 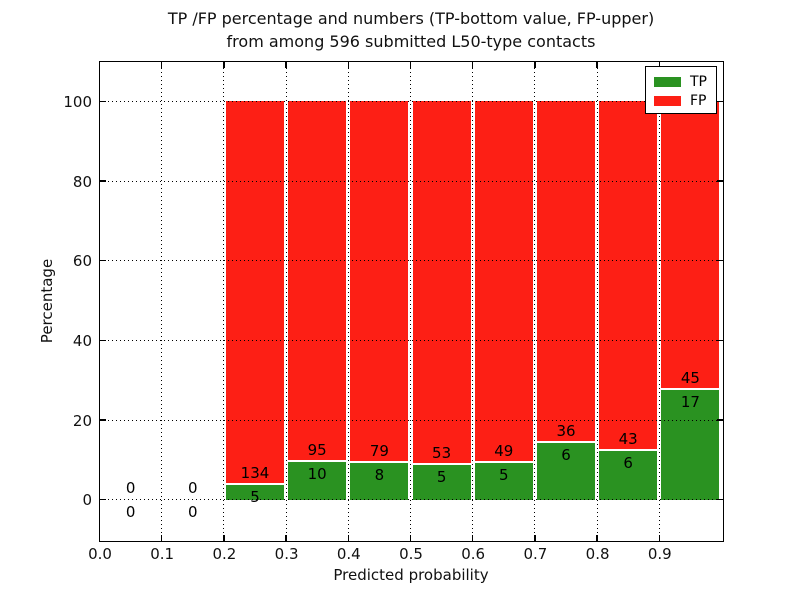 I want to click on x-tick-label: 0.7, so click(x=535, y=554).